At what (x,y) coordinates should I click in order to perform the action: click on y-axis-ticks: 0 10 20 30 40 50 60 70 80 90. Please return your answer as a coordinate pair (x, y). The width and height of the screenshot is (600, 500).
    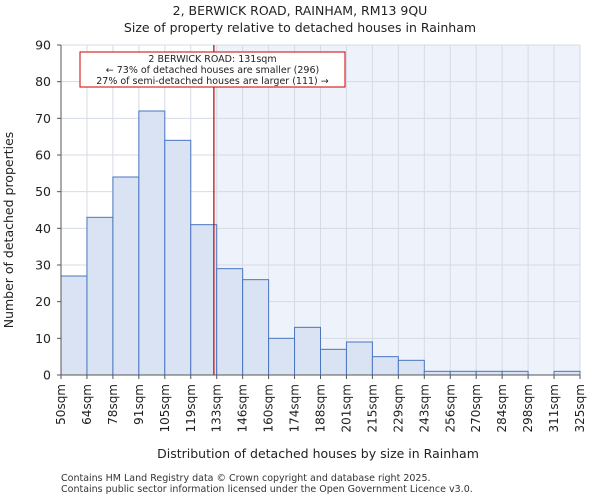
    Looking at the image, I should click on (48, 210).